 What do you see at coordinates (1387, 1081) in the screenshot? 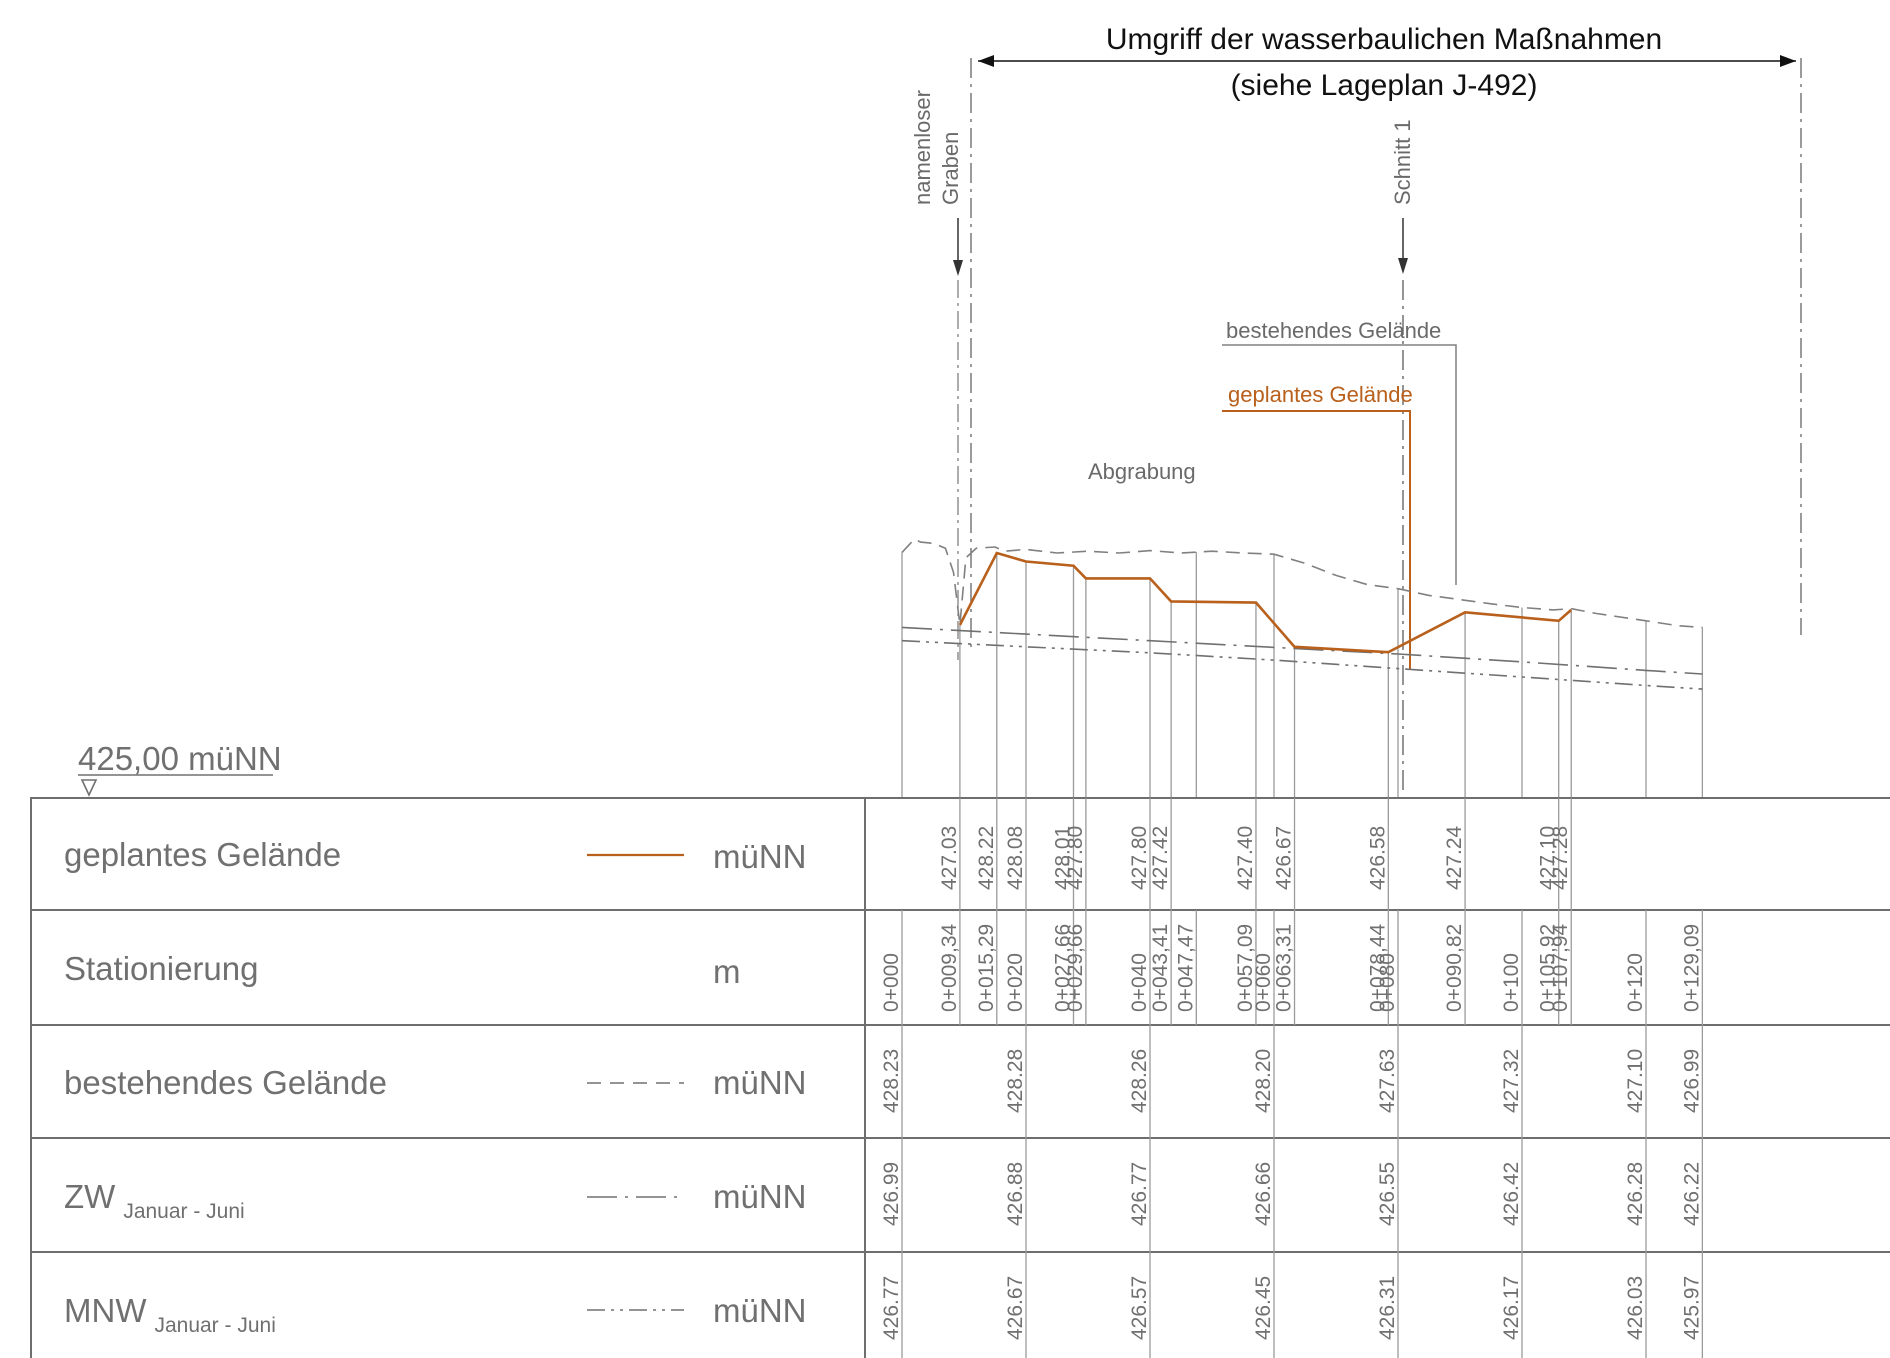
I see `existing-value: 427.63` at bounding box center [1387, 1081].